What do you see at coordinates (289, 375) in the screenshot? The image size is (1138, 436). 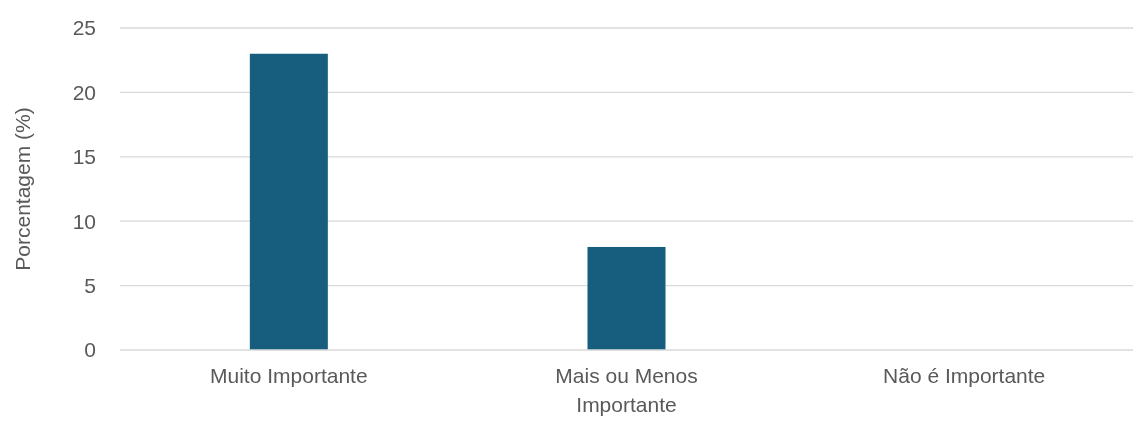 I see `x-tick-label: Muito Importante` at bounding box center [289, 375].